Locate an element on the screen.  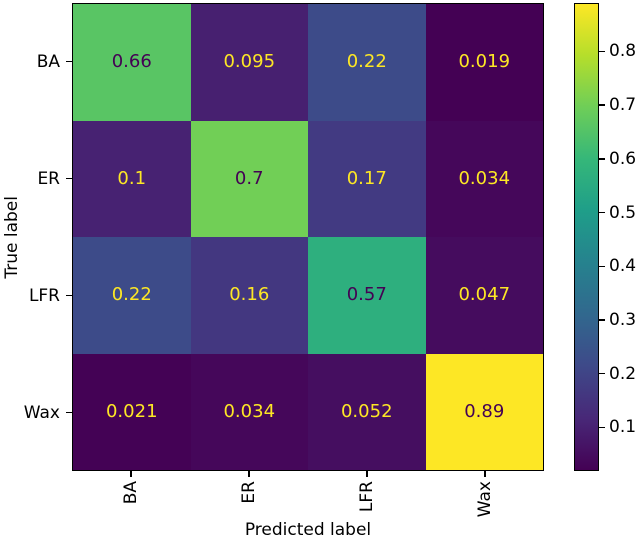
heatmap-cell-LFR-BA: 0.22 is located at coordinates (132, 295).